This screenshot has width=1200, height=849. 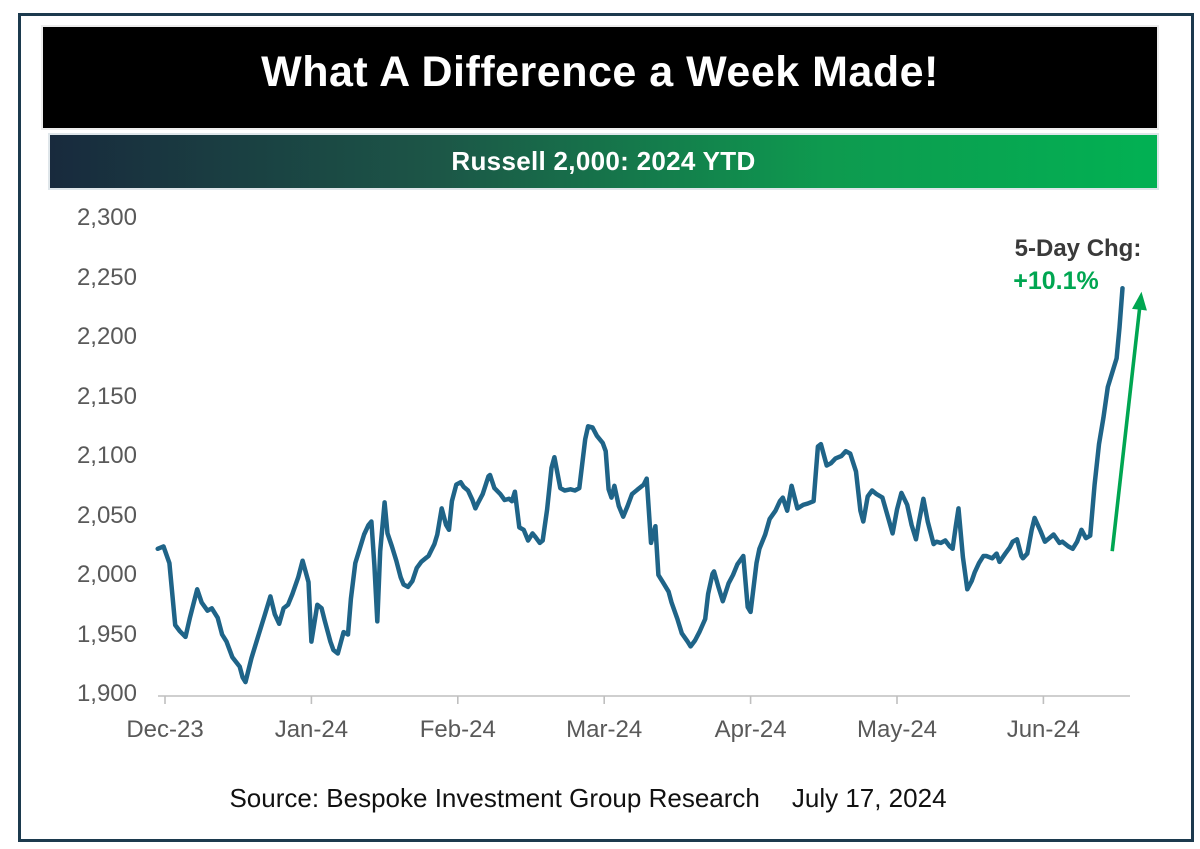 What do you see at coordinates (165, 729) in the screenshot?
I see `x-tick-label: Dec-23` at bounding box center [165, 729].